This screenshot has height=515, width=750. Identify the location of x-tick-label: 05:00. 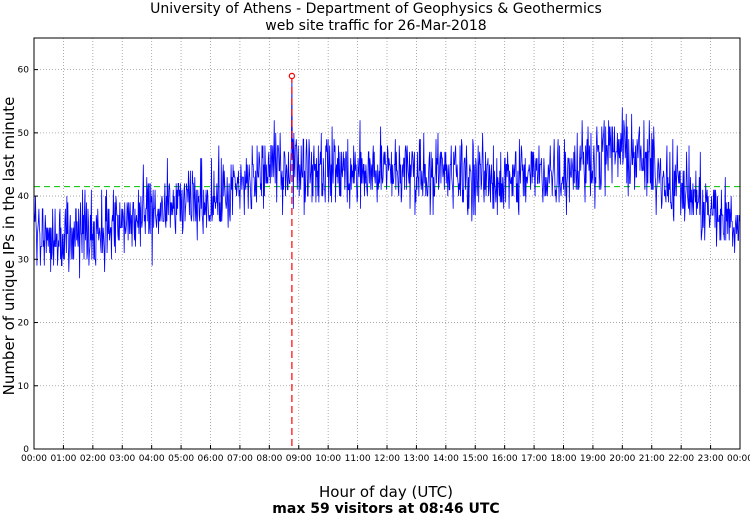
(181, 459).